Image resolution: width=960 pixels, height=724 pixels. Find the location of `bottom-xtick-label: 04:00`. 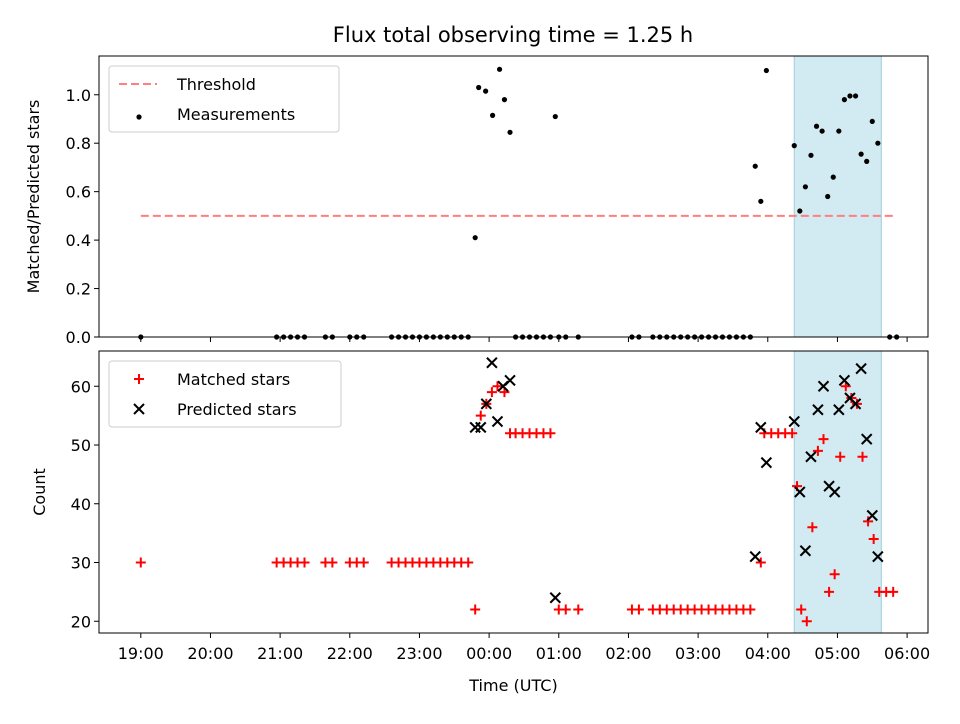

bottom-xtick-label: 04:00 is located at coordinates (768, 653).